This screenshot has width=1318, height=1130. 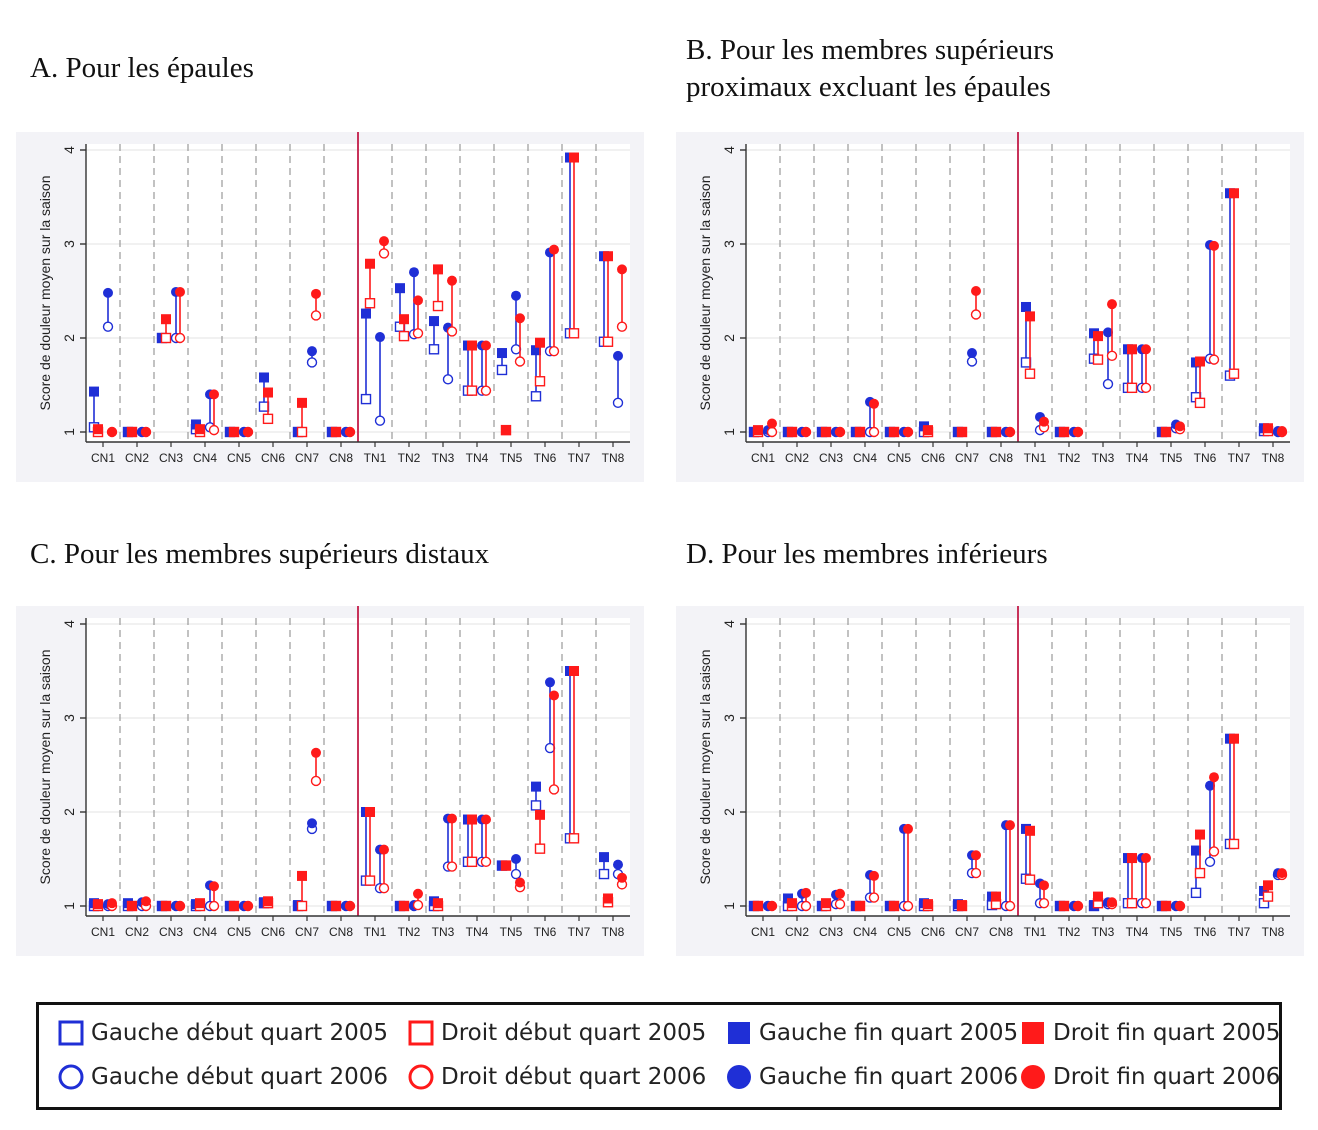 What do you see at coordinates (556, 1077) in the screenshot?
I see `legend-item-droit-debut-2006: Droit début quart 2006` at bounding box center [556, 1077].